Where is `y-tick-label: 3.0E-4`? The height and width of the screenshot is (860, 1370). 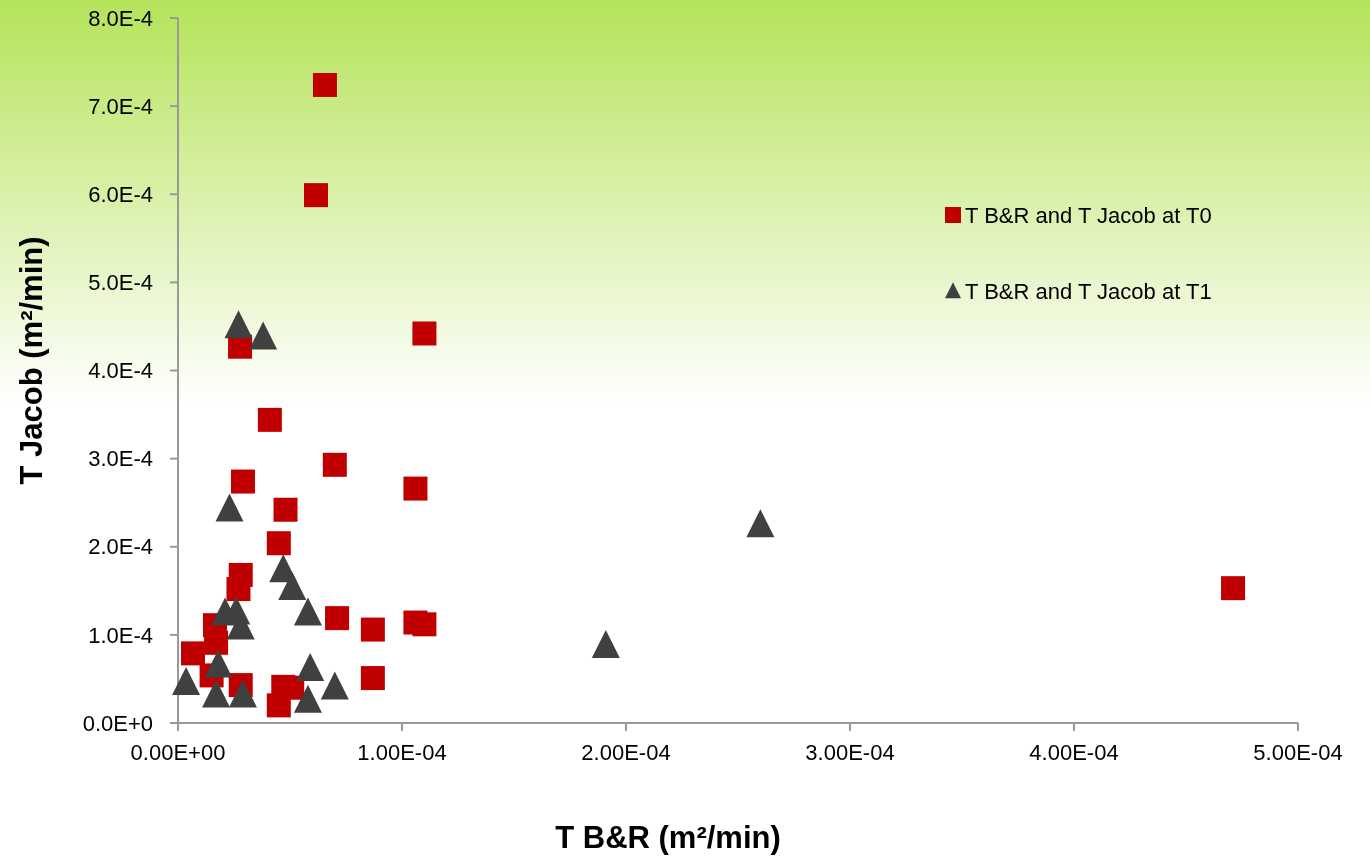
y-tick-label: 3.0E-4 is located at coordinates (120, 459).